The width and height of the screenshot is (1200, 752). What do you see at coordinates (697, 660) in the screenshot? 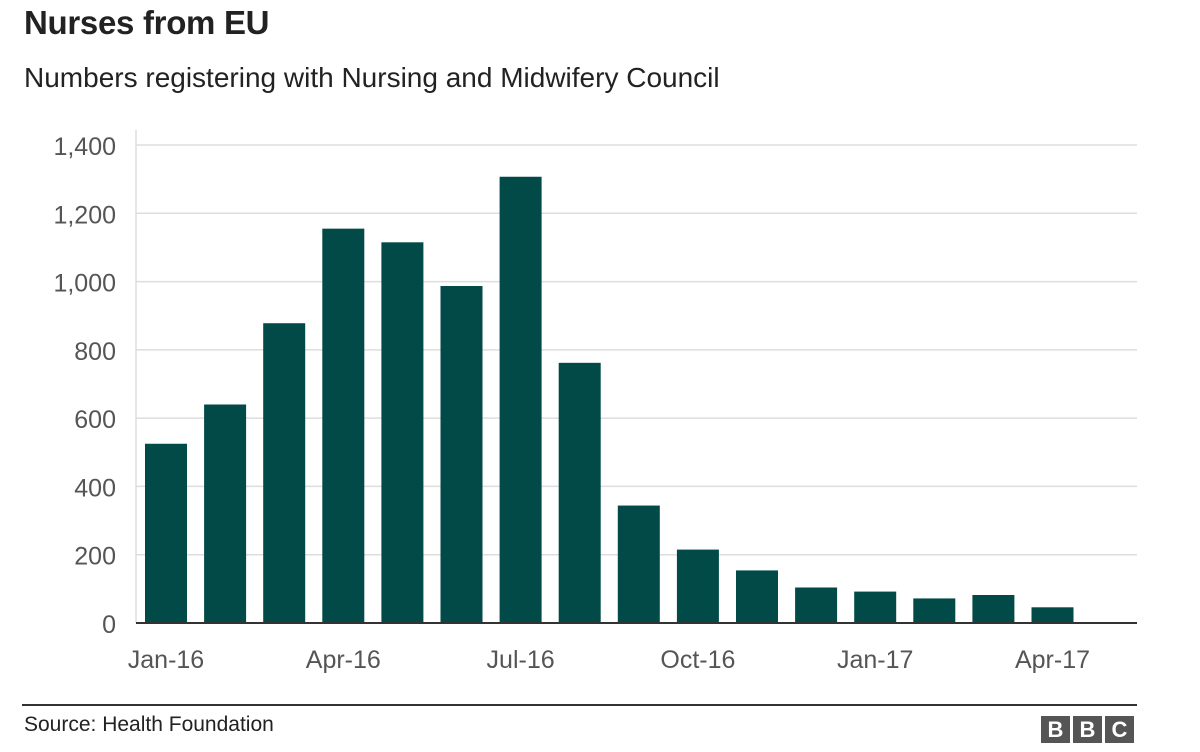
I see `x-tick-label: Oct-16` at bounding box center [697, 660].